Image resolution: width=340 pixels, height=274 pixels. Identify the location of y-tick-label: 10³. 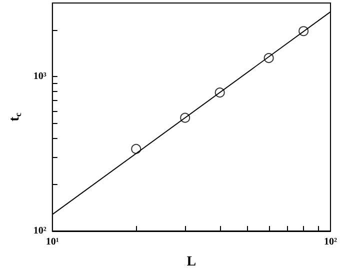
(39, 76).